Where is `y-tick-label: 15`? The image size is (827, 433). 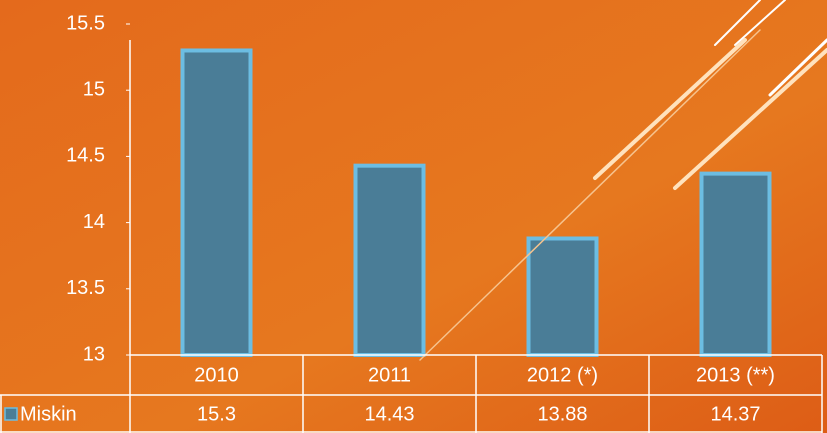
y-tick-label: 15 is located at coordinates (94, 89).